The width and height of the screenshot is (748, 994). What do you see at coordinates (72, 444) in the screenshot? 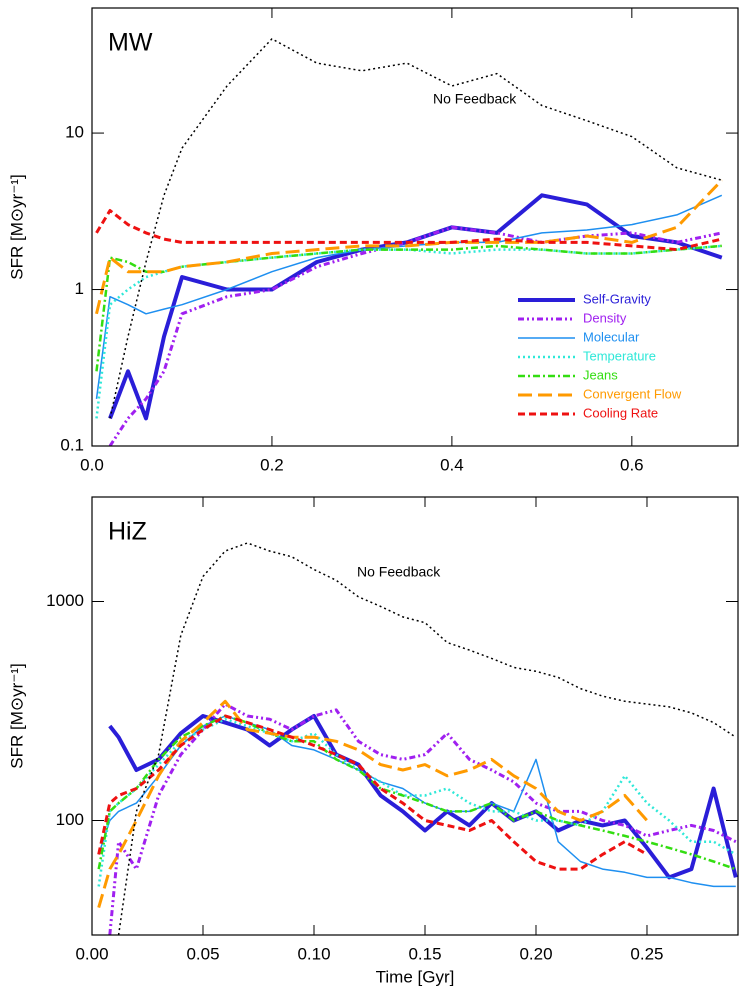
I see `y-tick-label: 0.1` at bounding box center [72, 444].